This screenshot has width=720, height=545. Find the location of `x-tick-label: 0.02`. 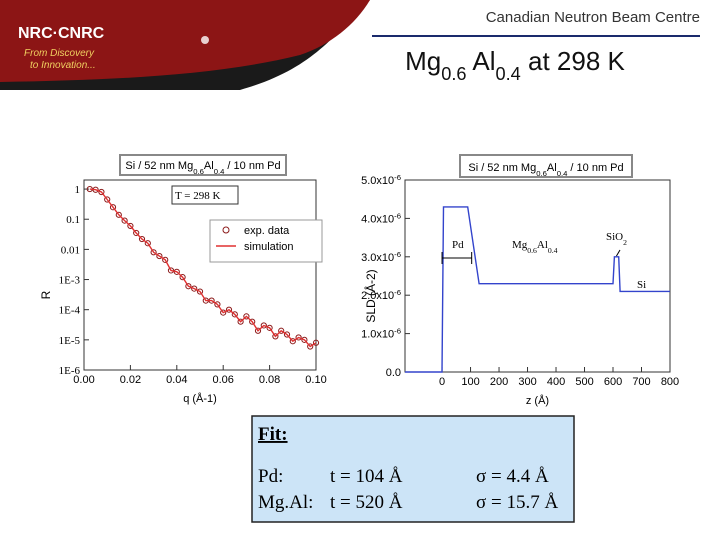

x-tick-label: 0.02 is located at coordinates (130, 380).